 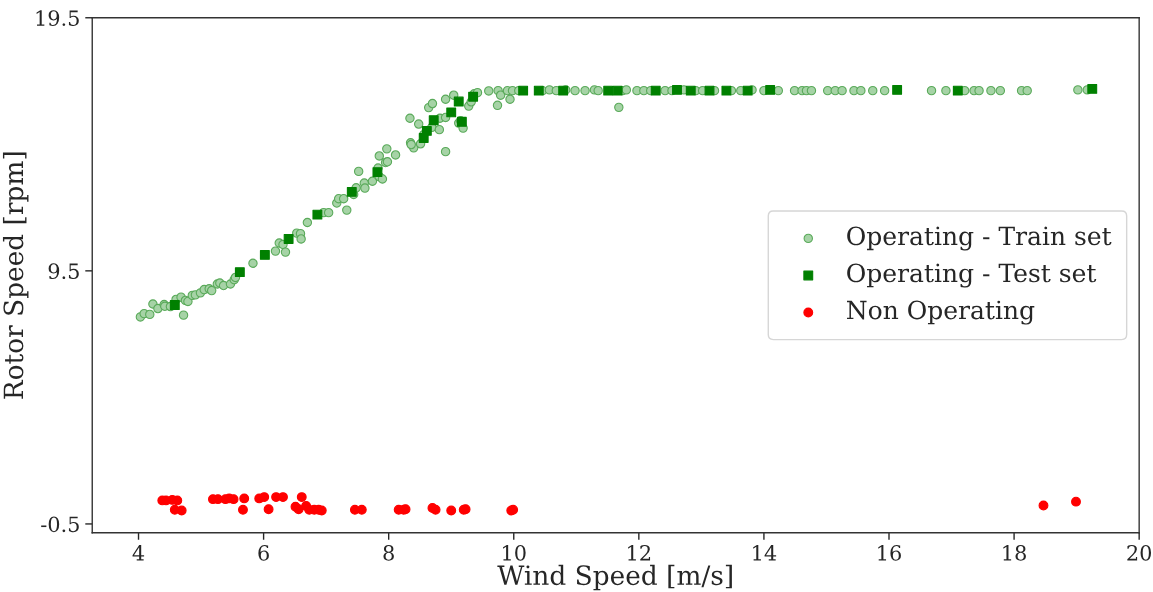 What do you see at coordinates (57, 18) in the screenshot?
I see `y-tick-label: 19.5` at bounding box center [57, 18].